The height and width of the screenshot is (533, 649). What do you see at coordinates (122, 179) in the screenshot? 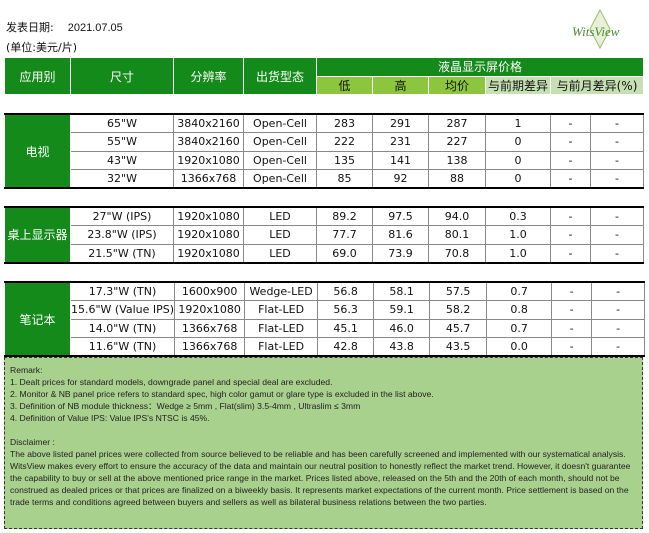
I see `cell-size: 32"W` at bounding box center [122, 179].